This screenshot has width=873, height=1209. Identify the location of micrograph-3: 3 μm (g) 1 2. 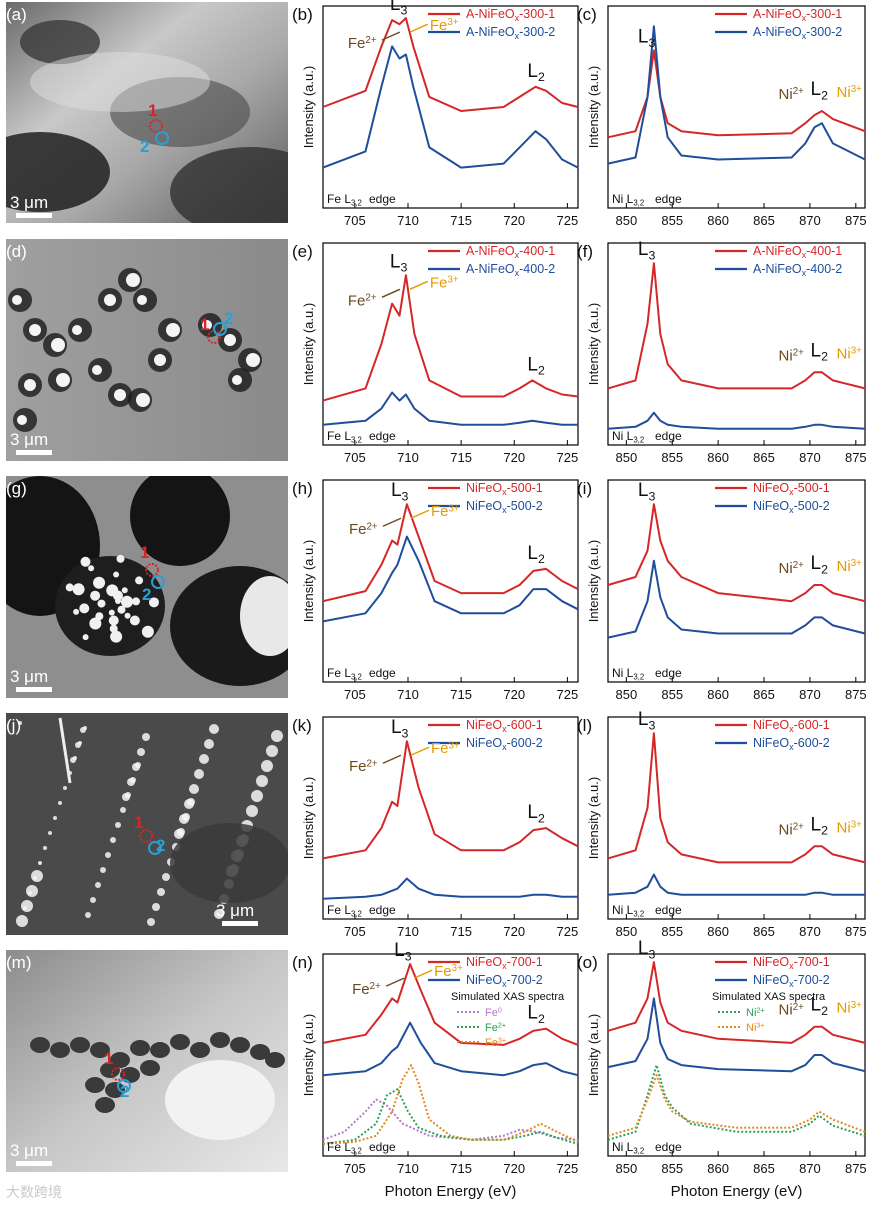
(147, 587).